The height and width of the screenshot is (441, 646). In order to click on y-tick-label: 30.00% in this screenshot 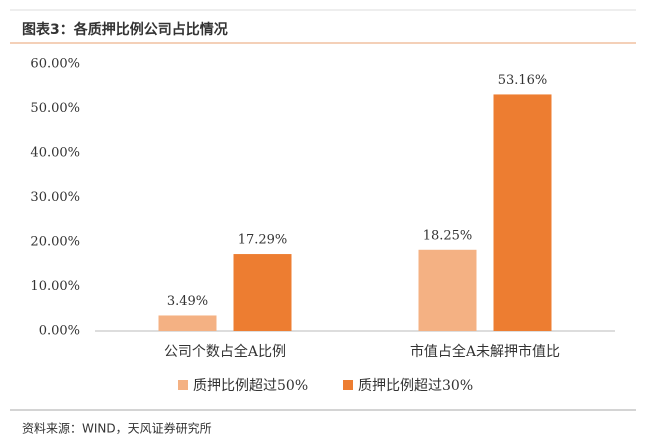, I will do `click(55, 197)`.